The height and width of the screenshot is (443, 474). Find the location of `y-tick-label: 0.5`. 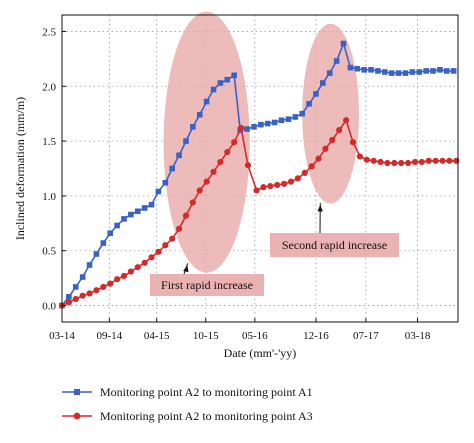

y-tick-label: 0.5 is located at coordinates (49, 252).